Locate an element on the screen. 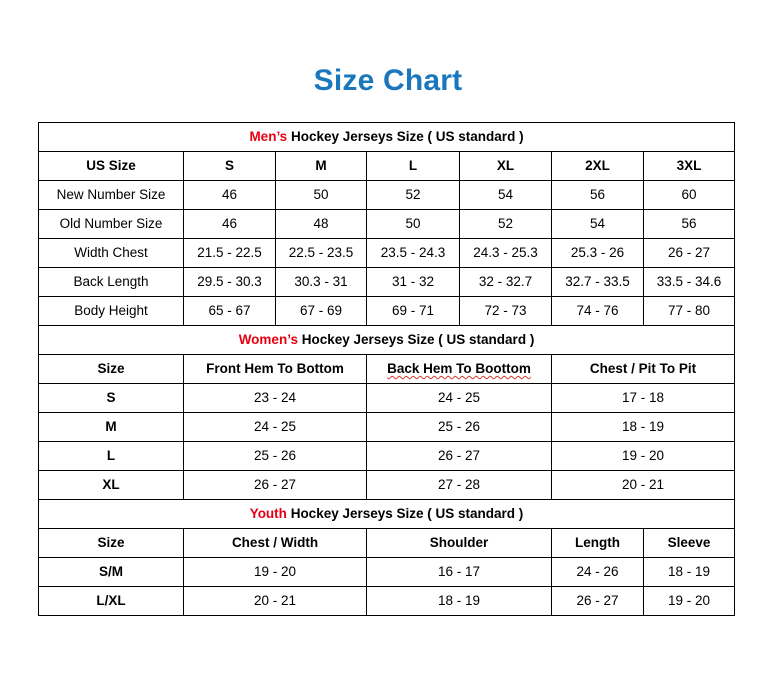  womens-row-label-1: M is located at coordinates (111, 427).